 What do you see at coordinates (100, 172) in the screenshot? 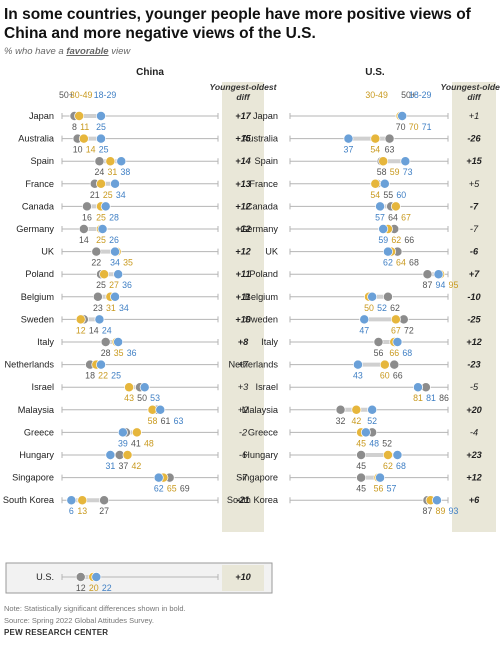
I see `value-label-50plus-china: 24` at bounding box center [100, 172].